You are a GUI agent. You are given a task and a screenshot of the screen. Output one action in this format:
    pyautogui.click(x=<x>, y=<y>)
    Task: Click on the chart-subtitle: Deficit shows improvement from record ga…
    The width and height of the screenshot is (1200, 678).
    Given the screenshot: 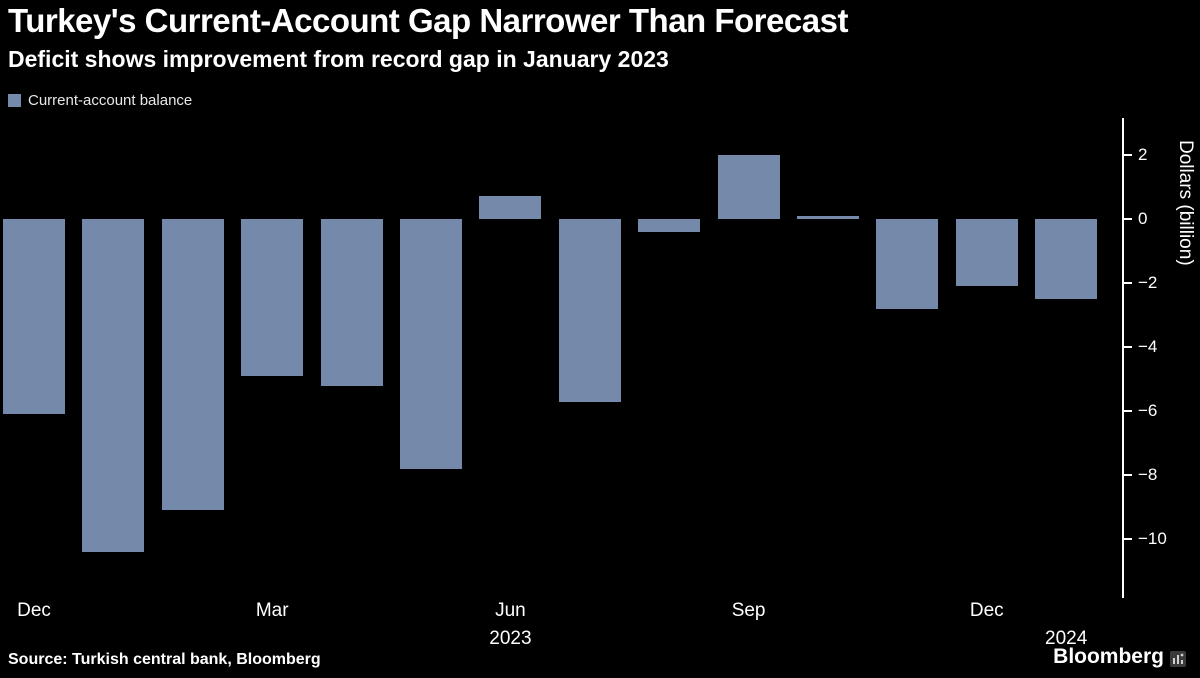 What is the action you would take?
    pyautogui.click(x=338, y=59)
    